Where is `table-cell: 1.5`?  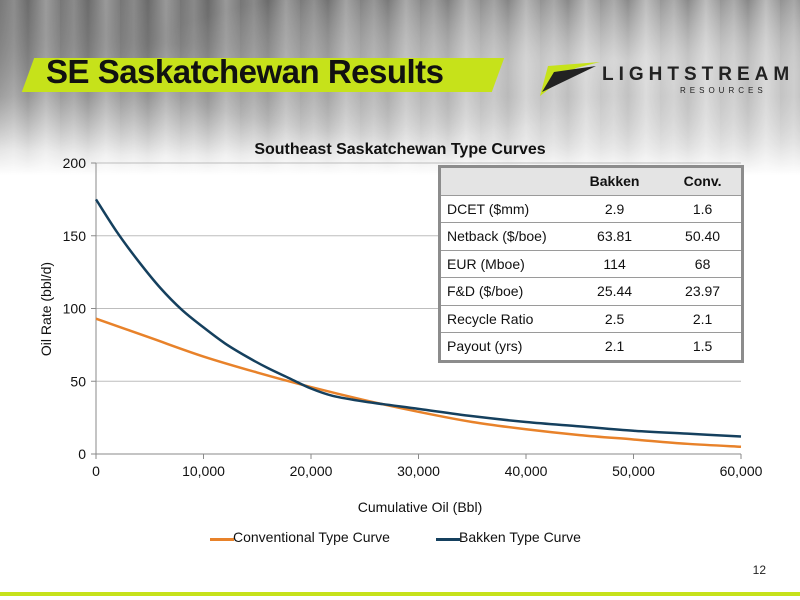
table-cell: 1.5 is located at coordinates (703, 347).